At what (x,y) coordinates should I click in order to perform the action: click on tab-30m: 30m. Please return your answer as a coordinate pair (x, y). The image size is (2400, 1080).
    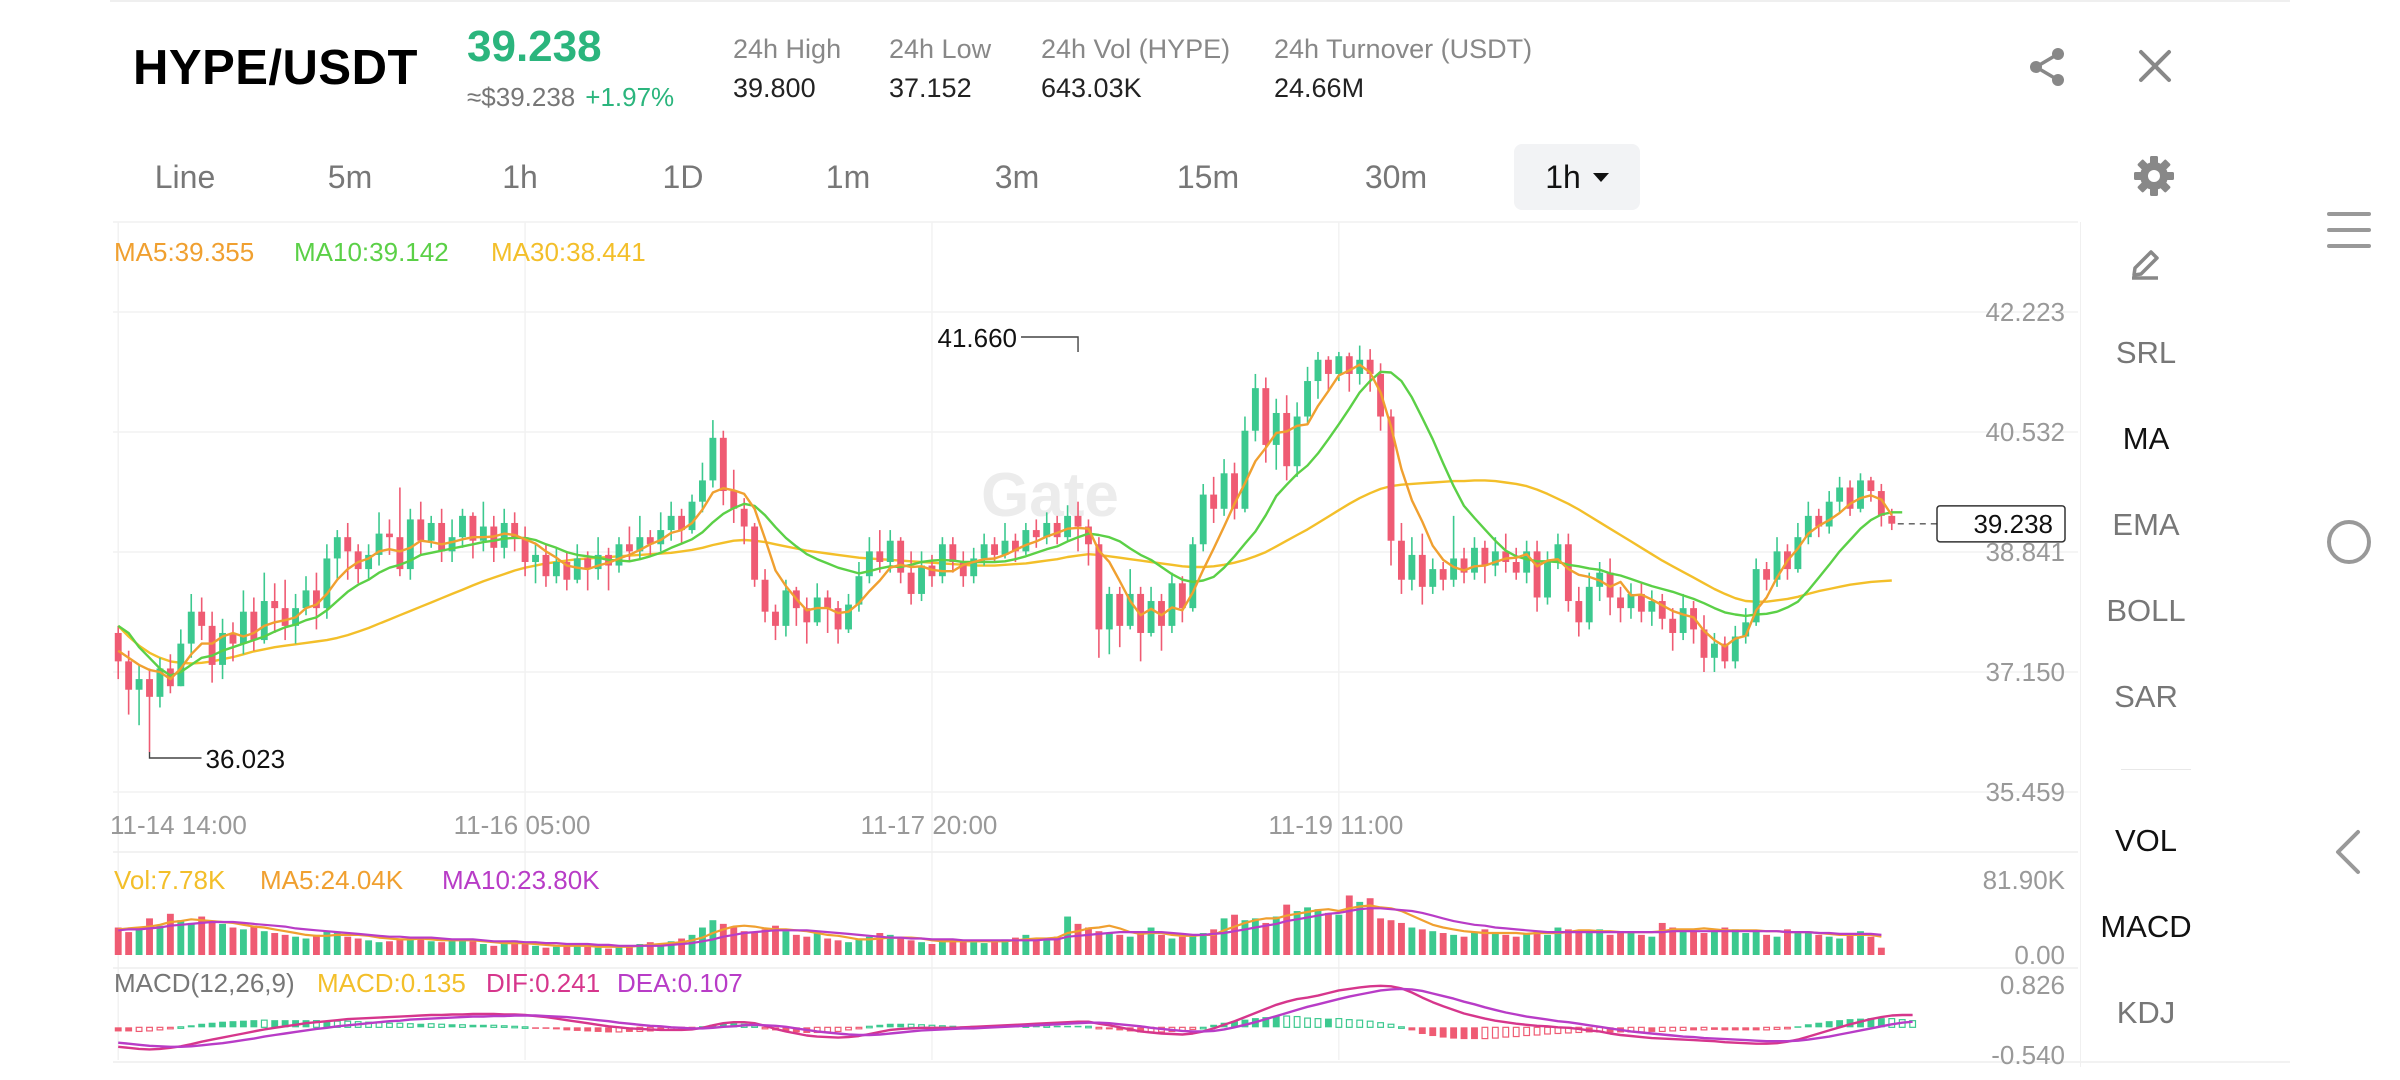
    Looking at the image, I should click on (1396, 177).